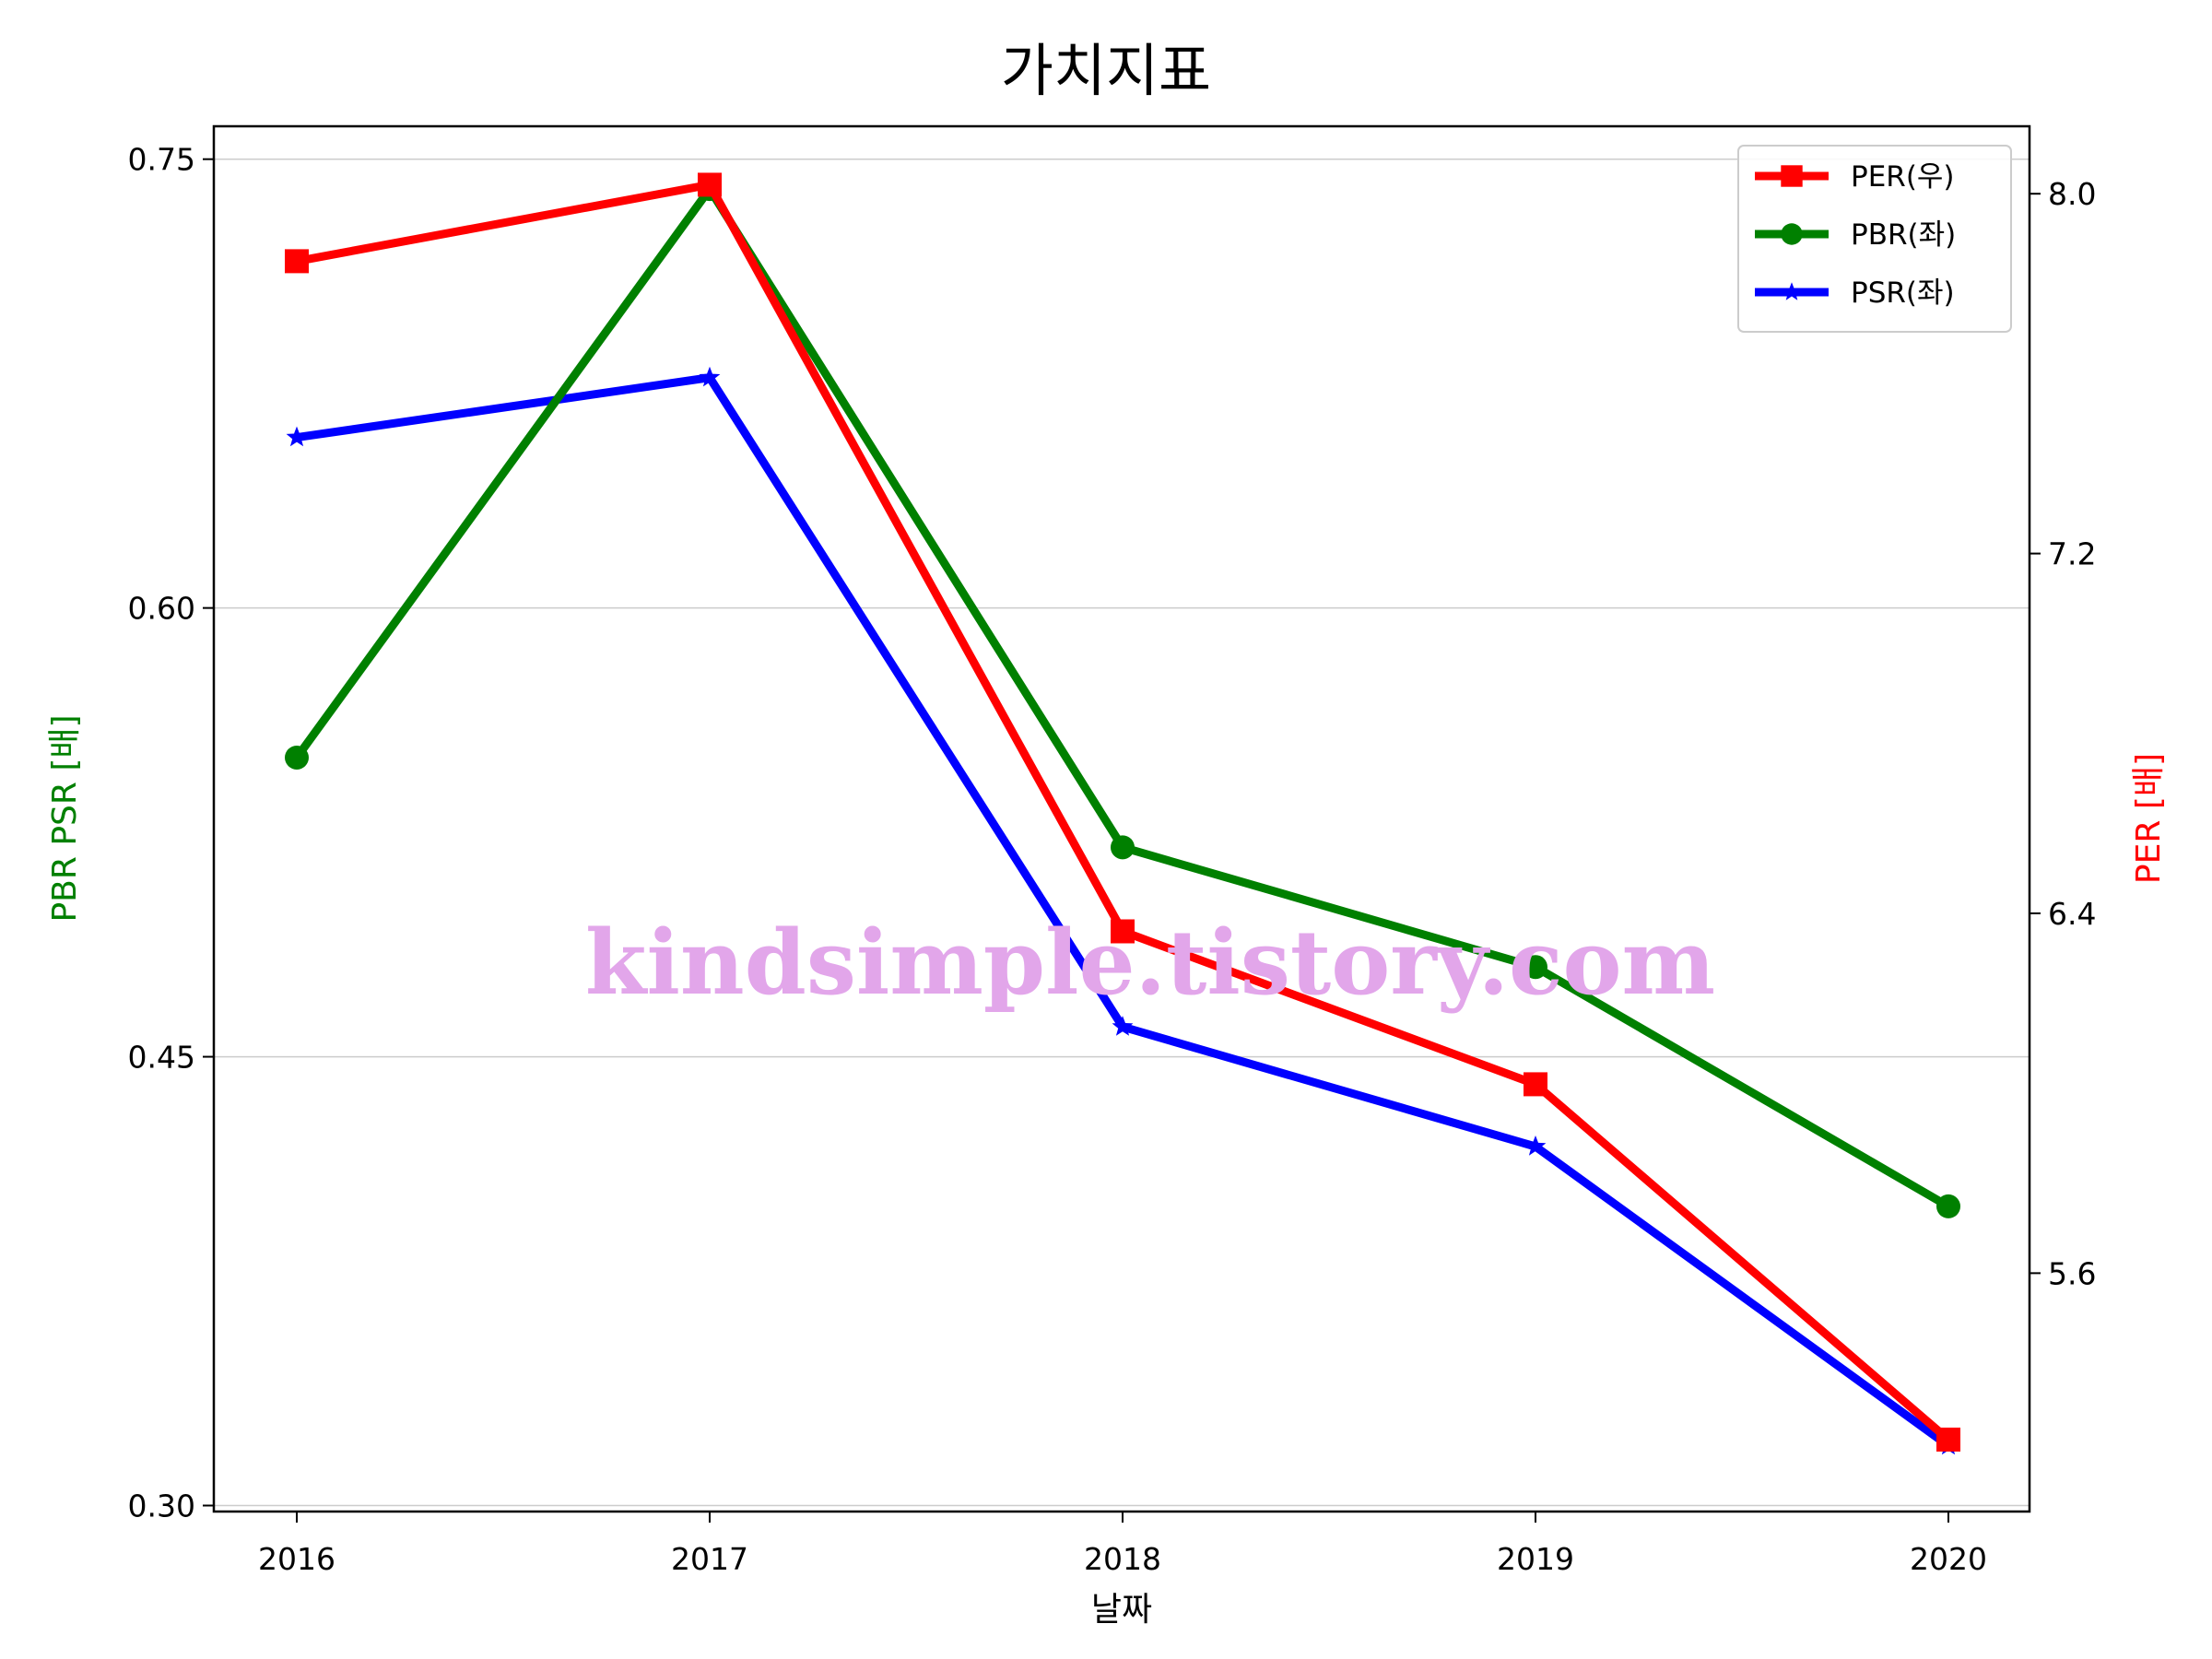 The width and height of the screenshot is (2212, 1659). Describe the element at coordinates (1106, 70) in the screenshot. I see `chart-title: 가치지표` at that location.